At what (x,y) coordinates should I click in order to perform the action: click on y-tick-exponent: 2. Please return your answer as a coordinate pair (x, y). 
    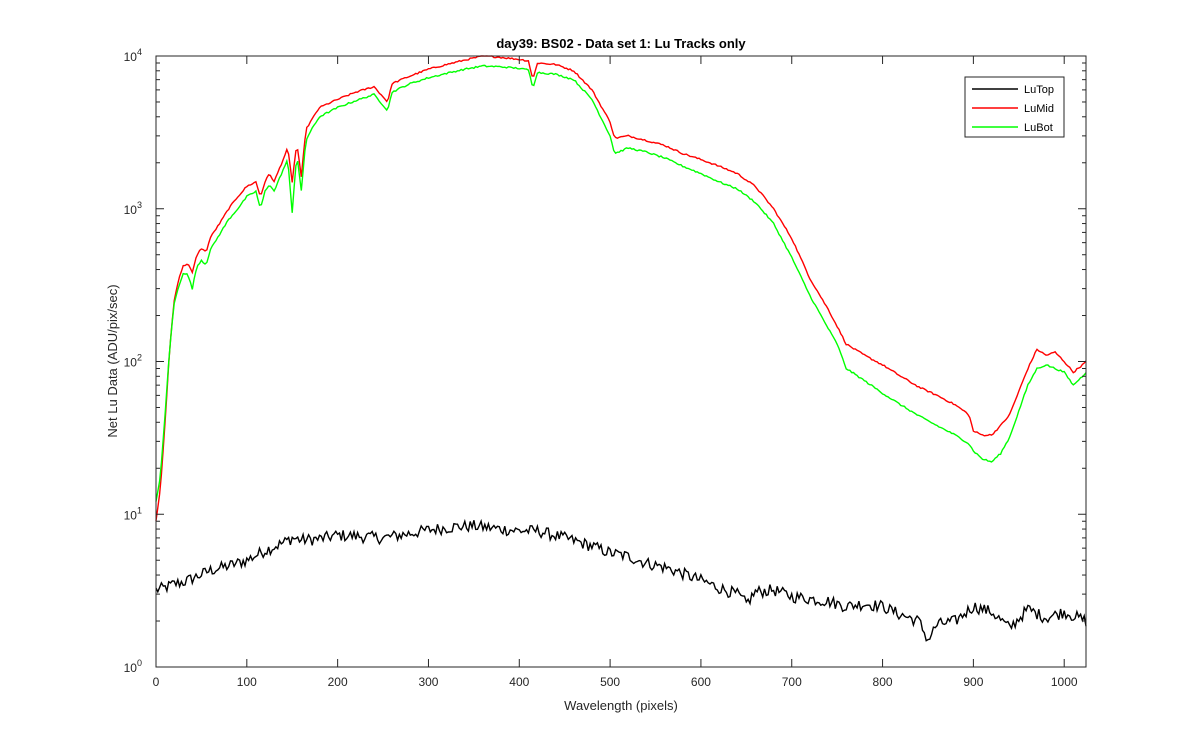
    Looking at the image, I should click on (139, 358).